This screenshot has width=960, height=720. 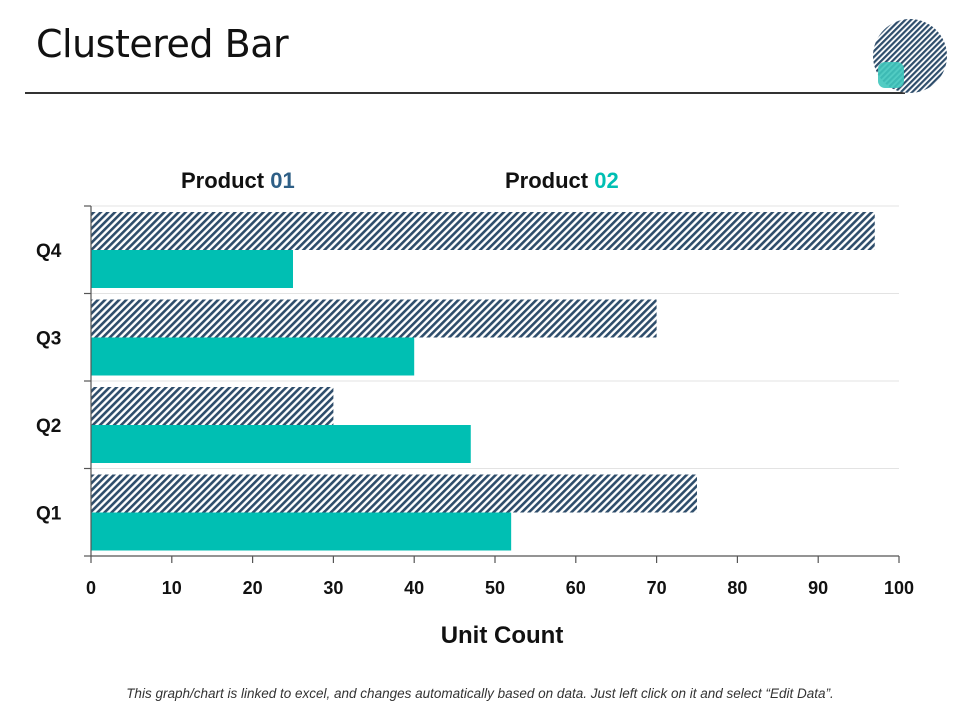 What do you see at coordinates (253, 588) in the screenshot?
I see `x-tick-label-20: 20` at bounding box center [253, 588].